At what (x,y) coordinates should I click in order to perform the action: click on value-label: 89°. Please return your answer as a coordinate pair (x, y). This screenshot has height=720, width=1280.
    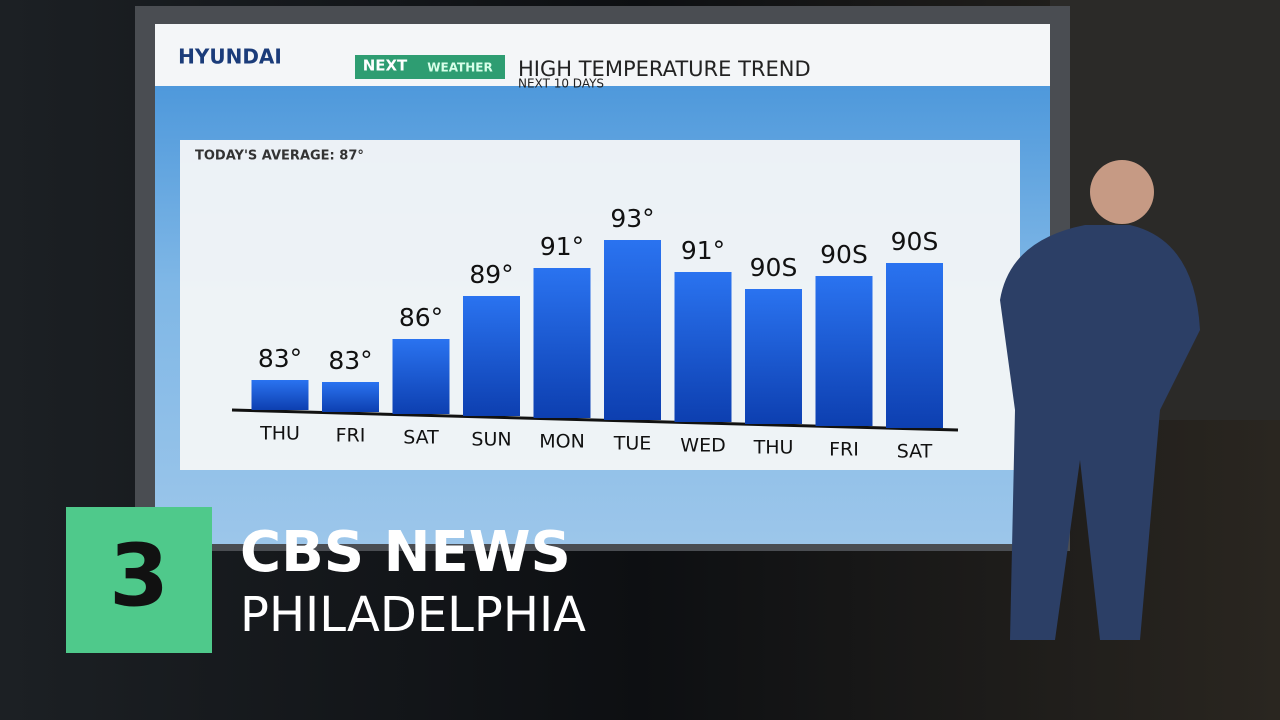
    Looking at the image, I should click on (491, 274).